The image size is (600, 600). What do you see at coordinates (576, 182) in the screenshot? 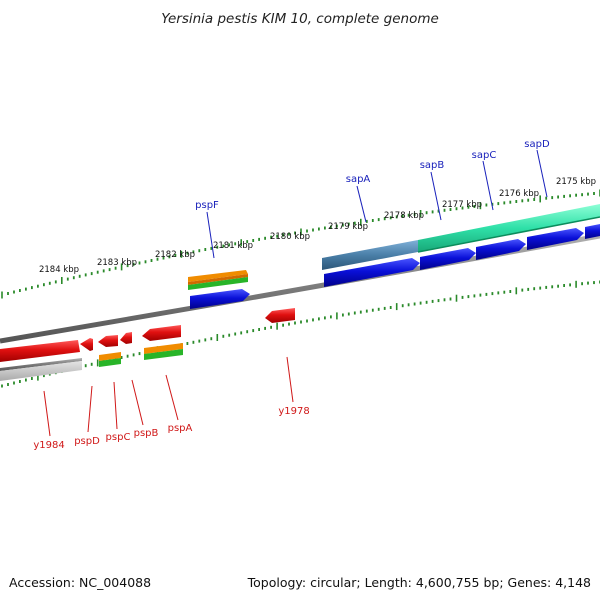
I see `scale-label-2175: 2175 kbp` at bounding box center [576, 182].